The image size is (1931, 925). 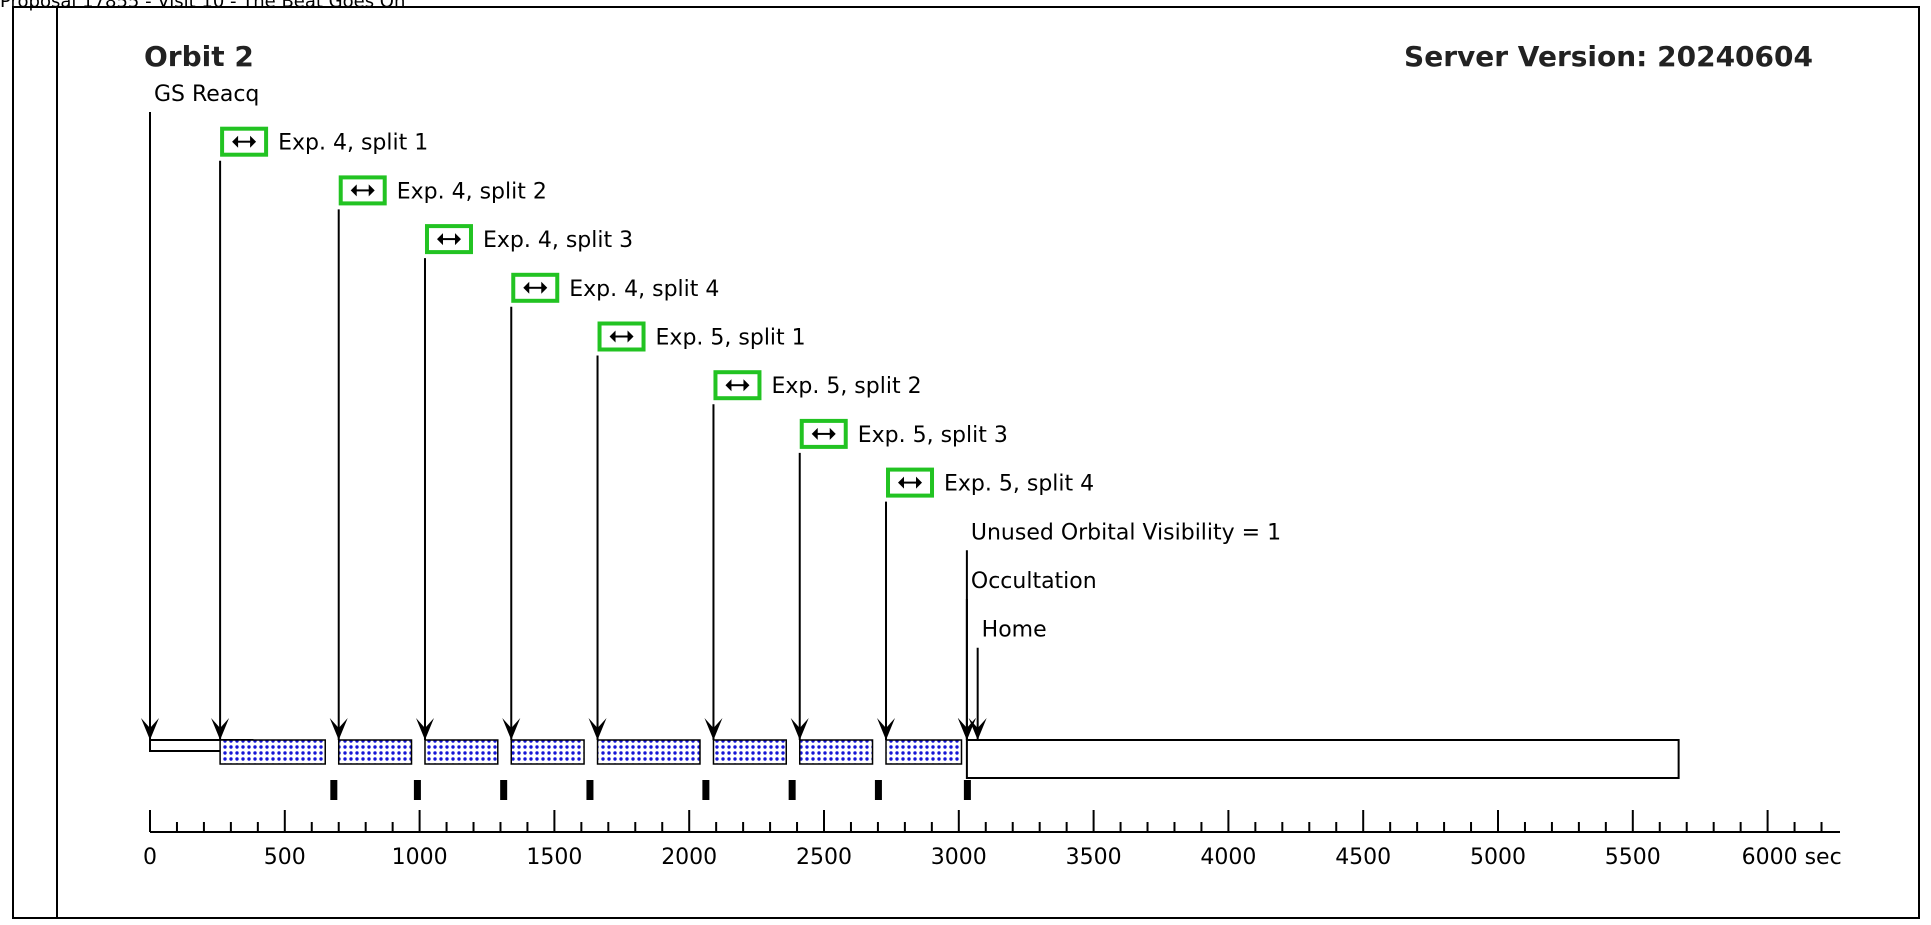 I want to click on expand-icon-border, so click(x=823, y=433).